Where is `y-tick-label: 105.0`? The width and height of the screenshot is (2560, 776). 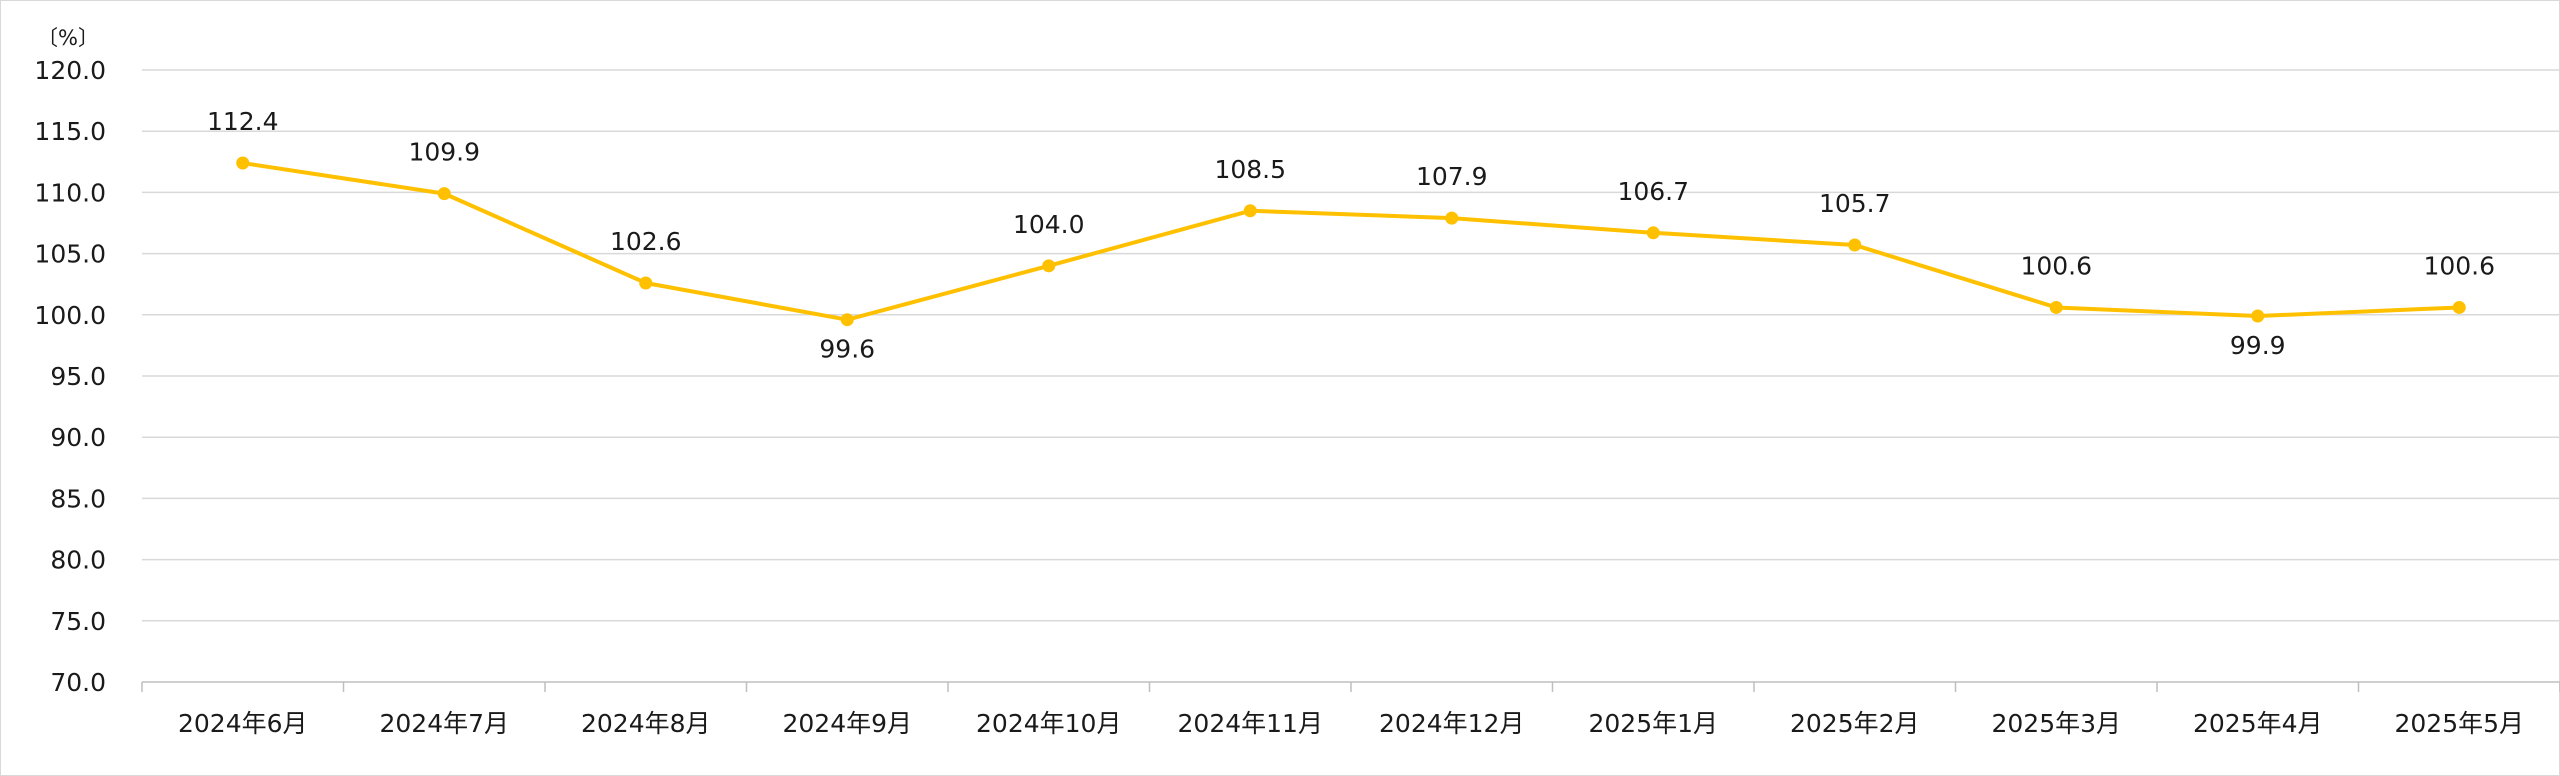
y-tick-label: 105.0 is located at coordinates (70, 254).